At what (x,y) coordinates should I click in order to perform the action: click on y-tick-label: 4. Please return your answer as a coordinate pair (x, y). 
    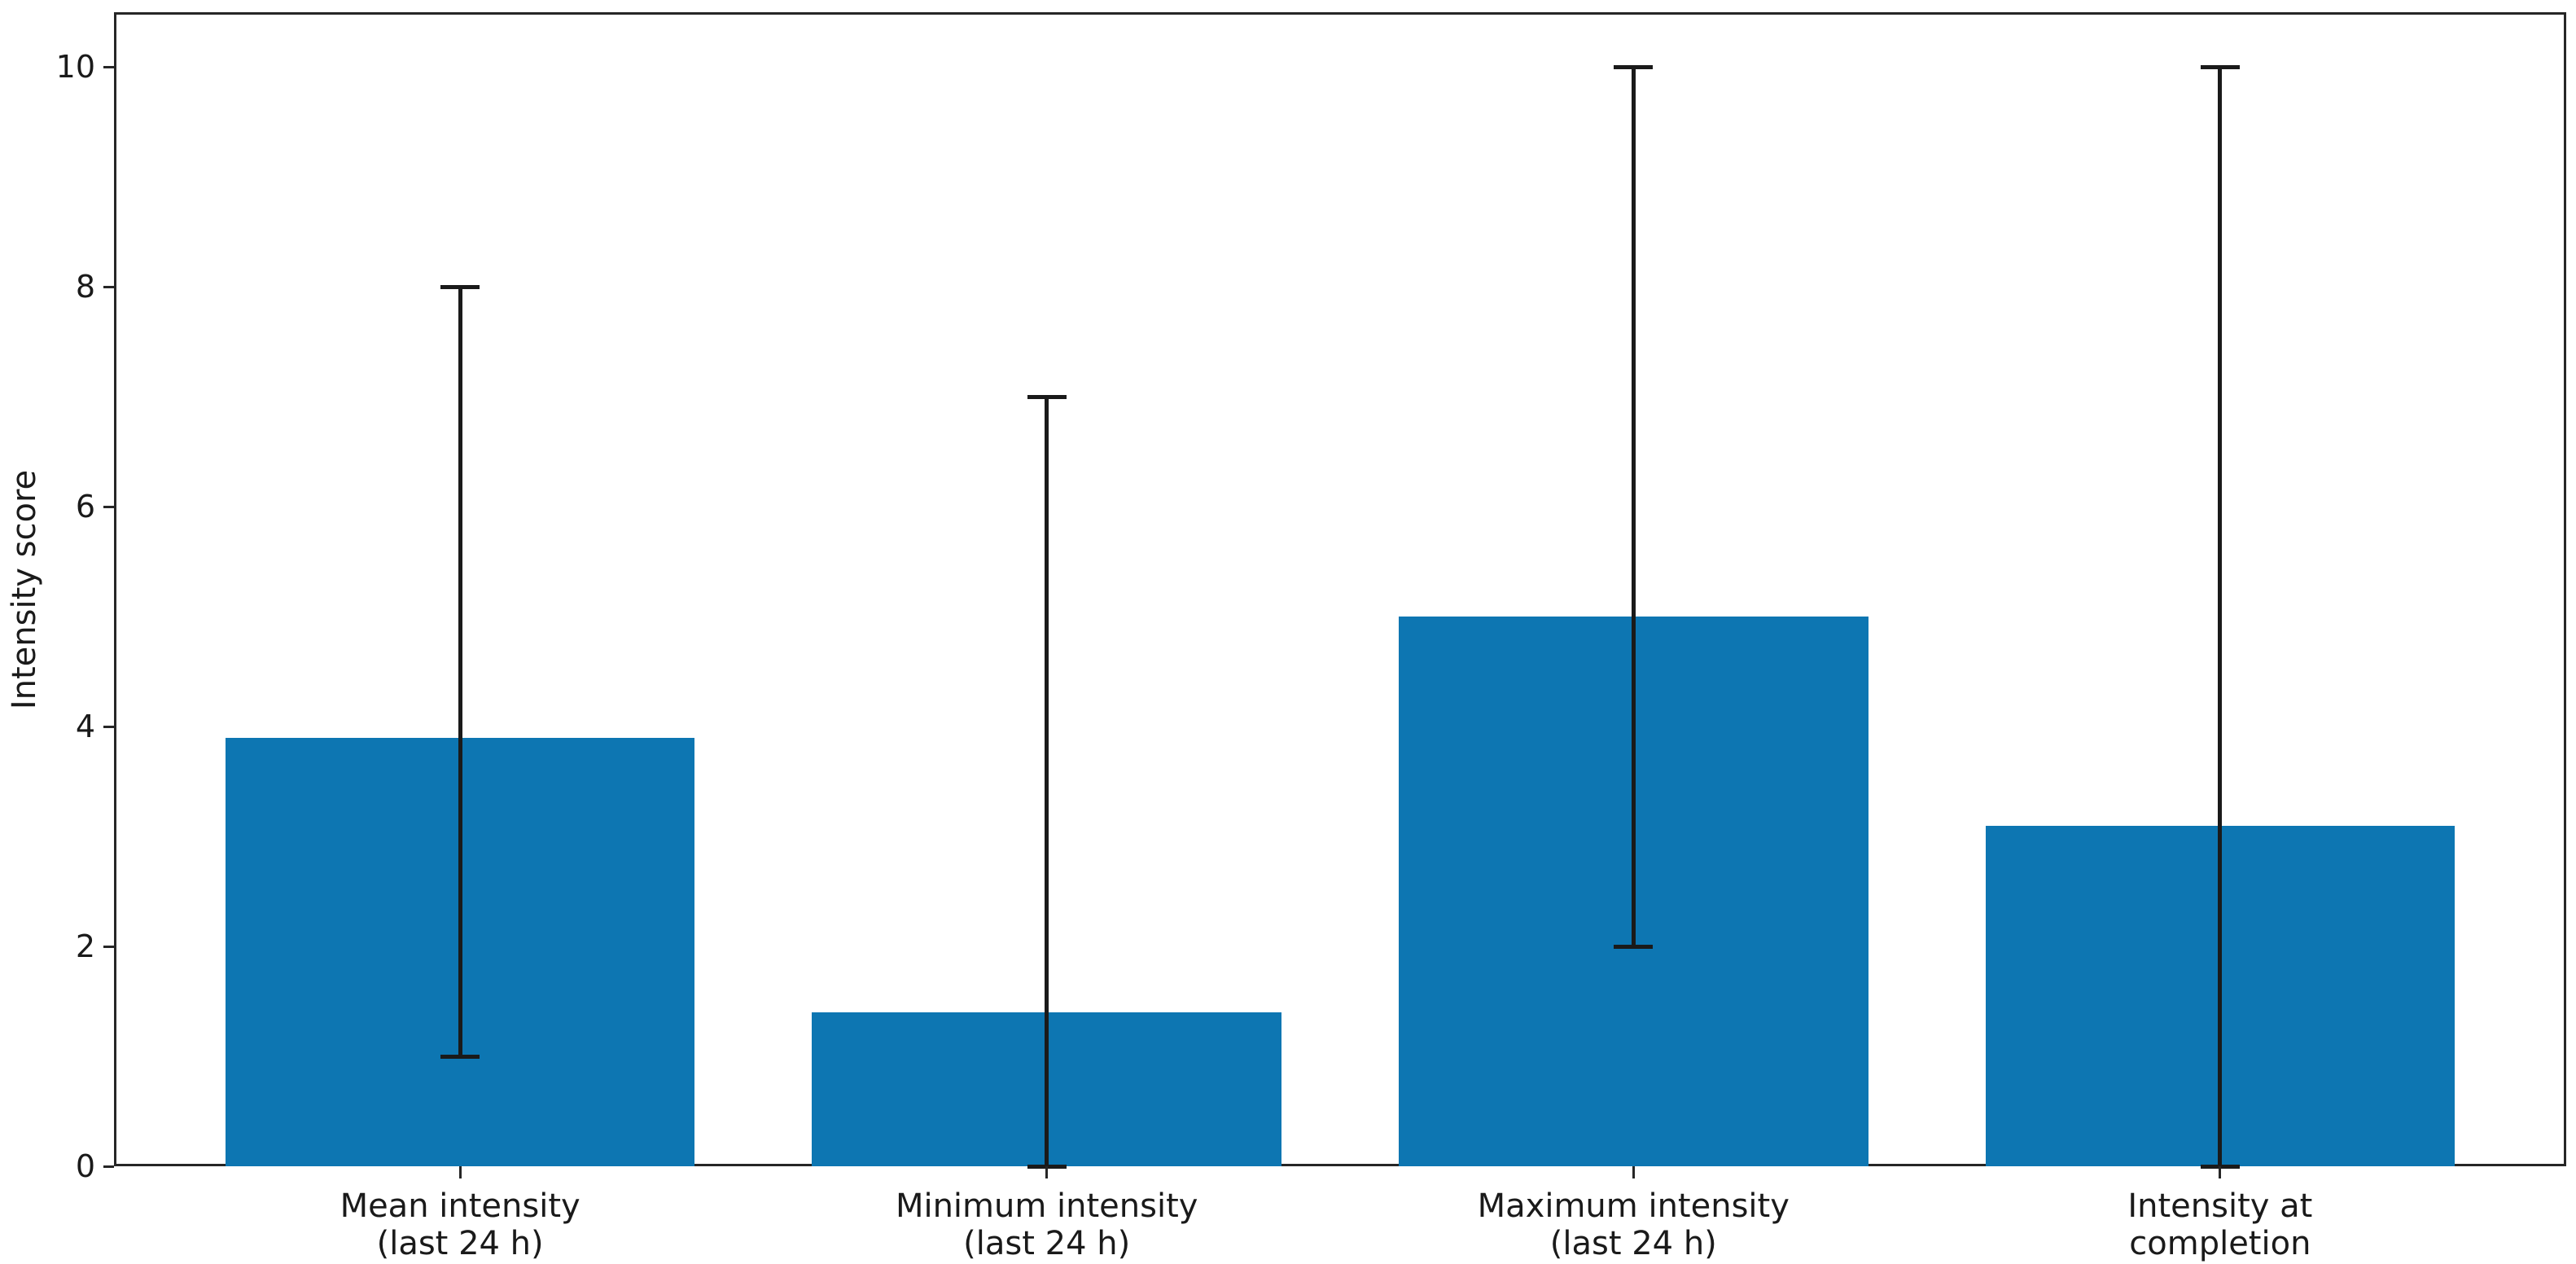
    Looking at the image, I should click on (85, 727).